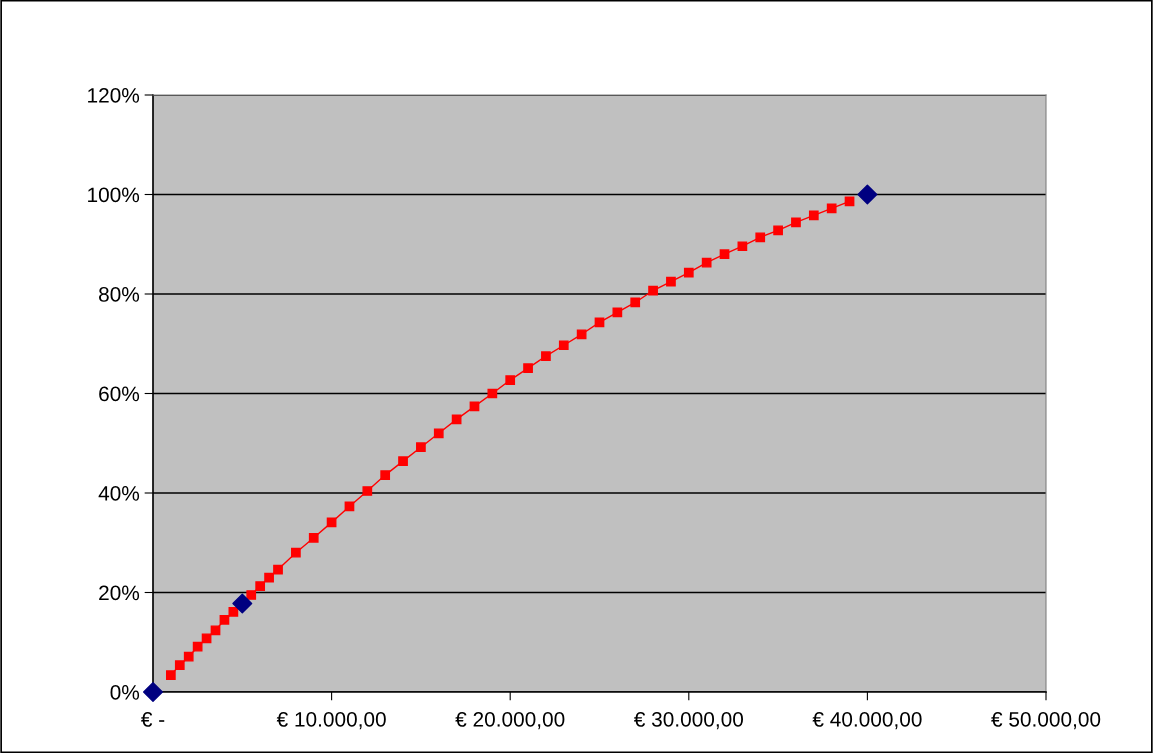 This screenshot has height=753, width=1153. What do you see at coordinates (688, 720) in the screenshot?
I see `x-tick-label: € 30.000,00` at bounding box center [688, 720].